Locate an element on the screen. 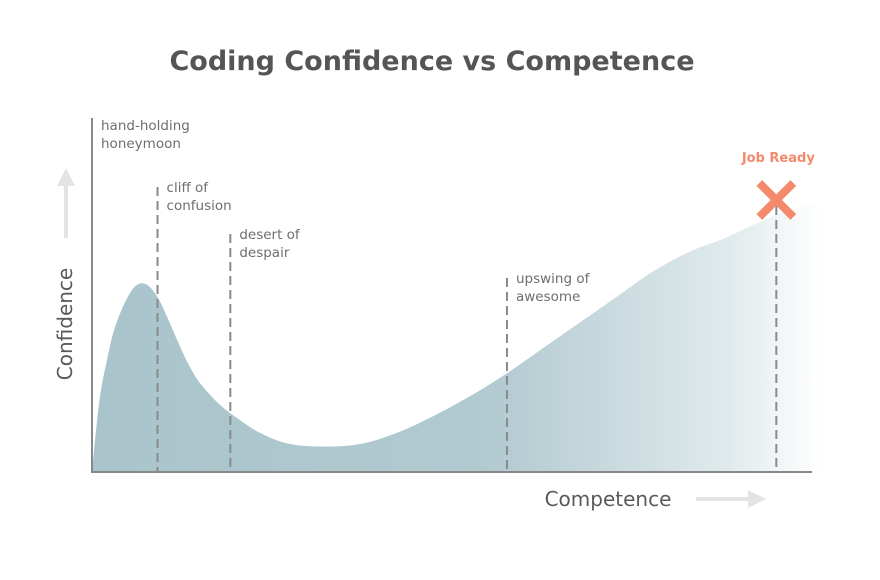 Image resolution: width=880 pixels, height=580 pixels. phase-label: upswing of awesome is located at coordinates (553, 288).